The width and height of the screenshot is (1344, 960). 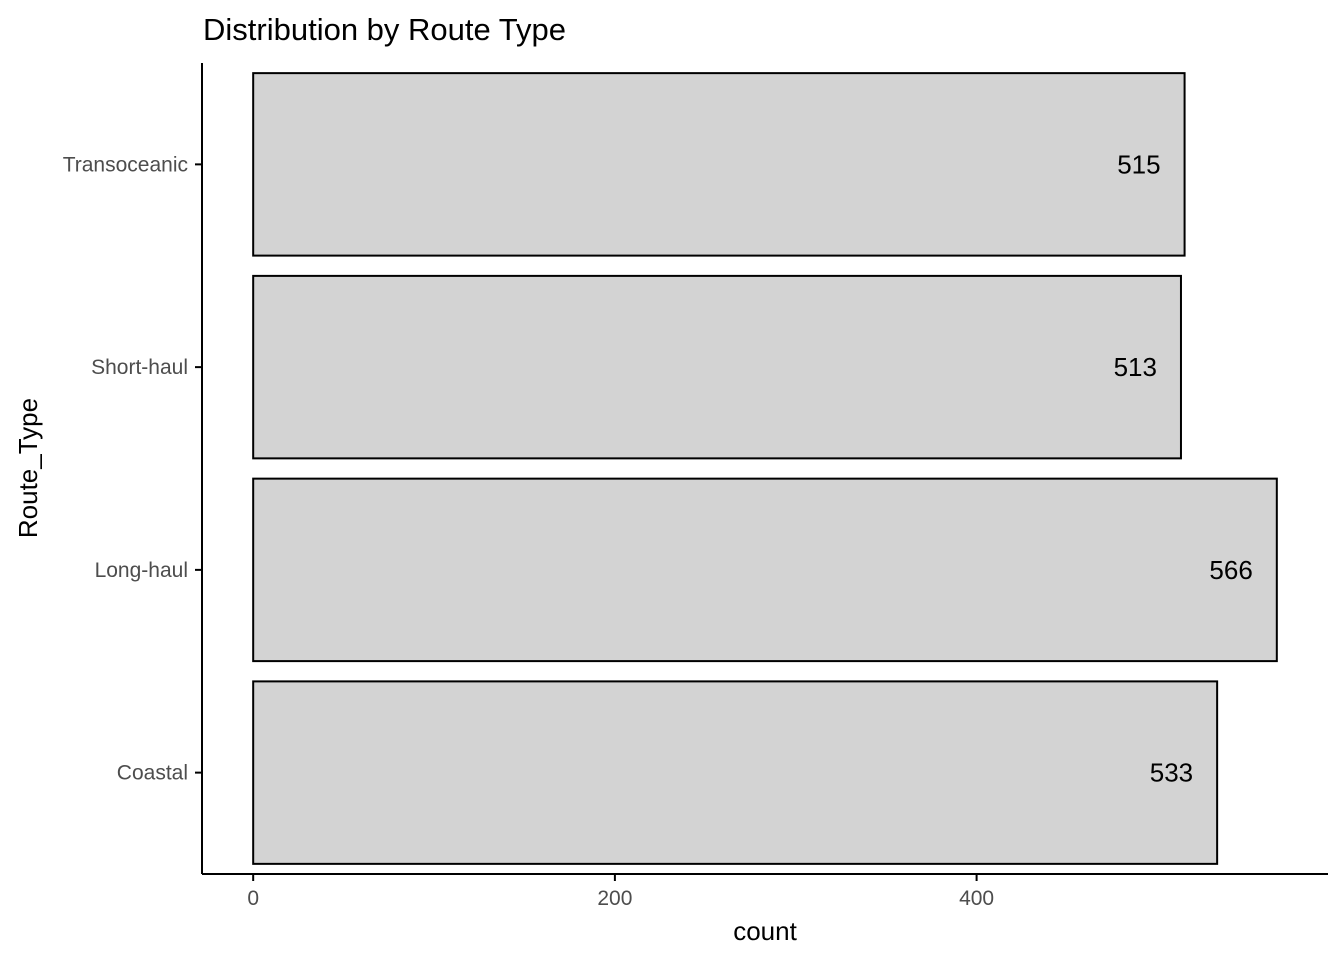 I want to click on y-axis-title: Route_Type, so click(x=28, y=468).